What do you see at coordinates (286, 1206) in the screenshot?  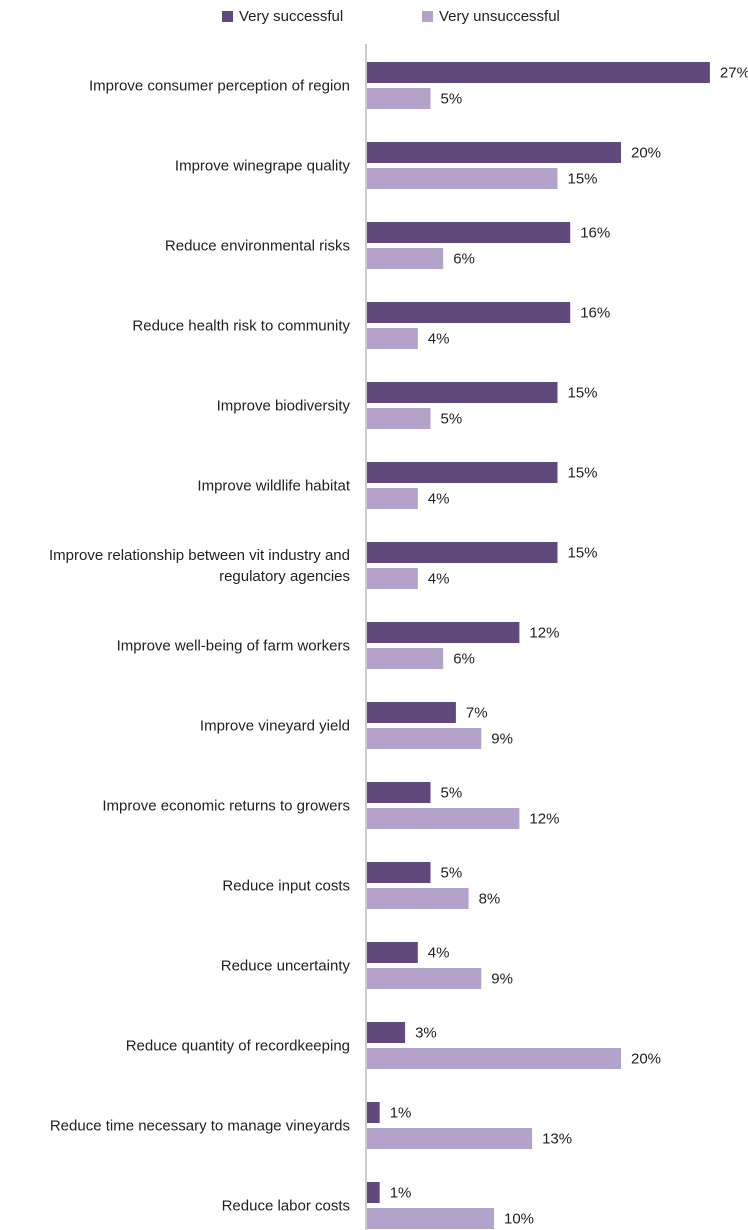 I see `category-label: Reduce labor costs` at bounding box center [286, 1206].